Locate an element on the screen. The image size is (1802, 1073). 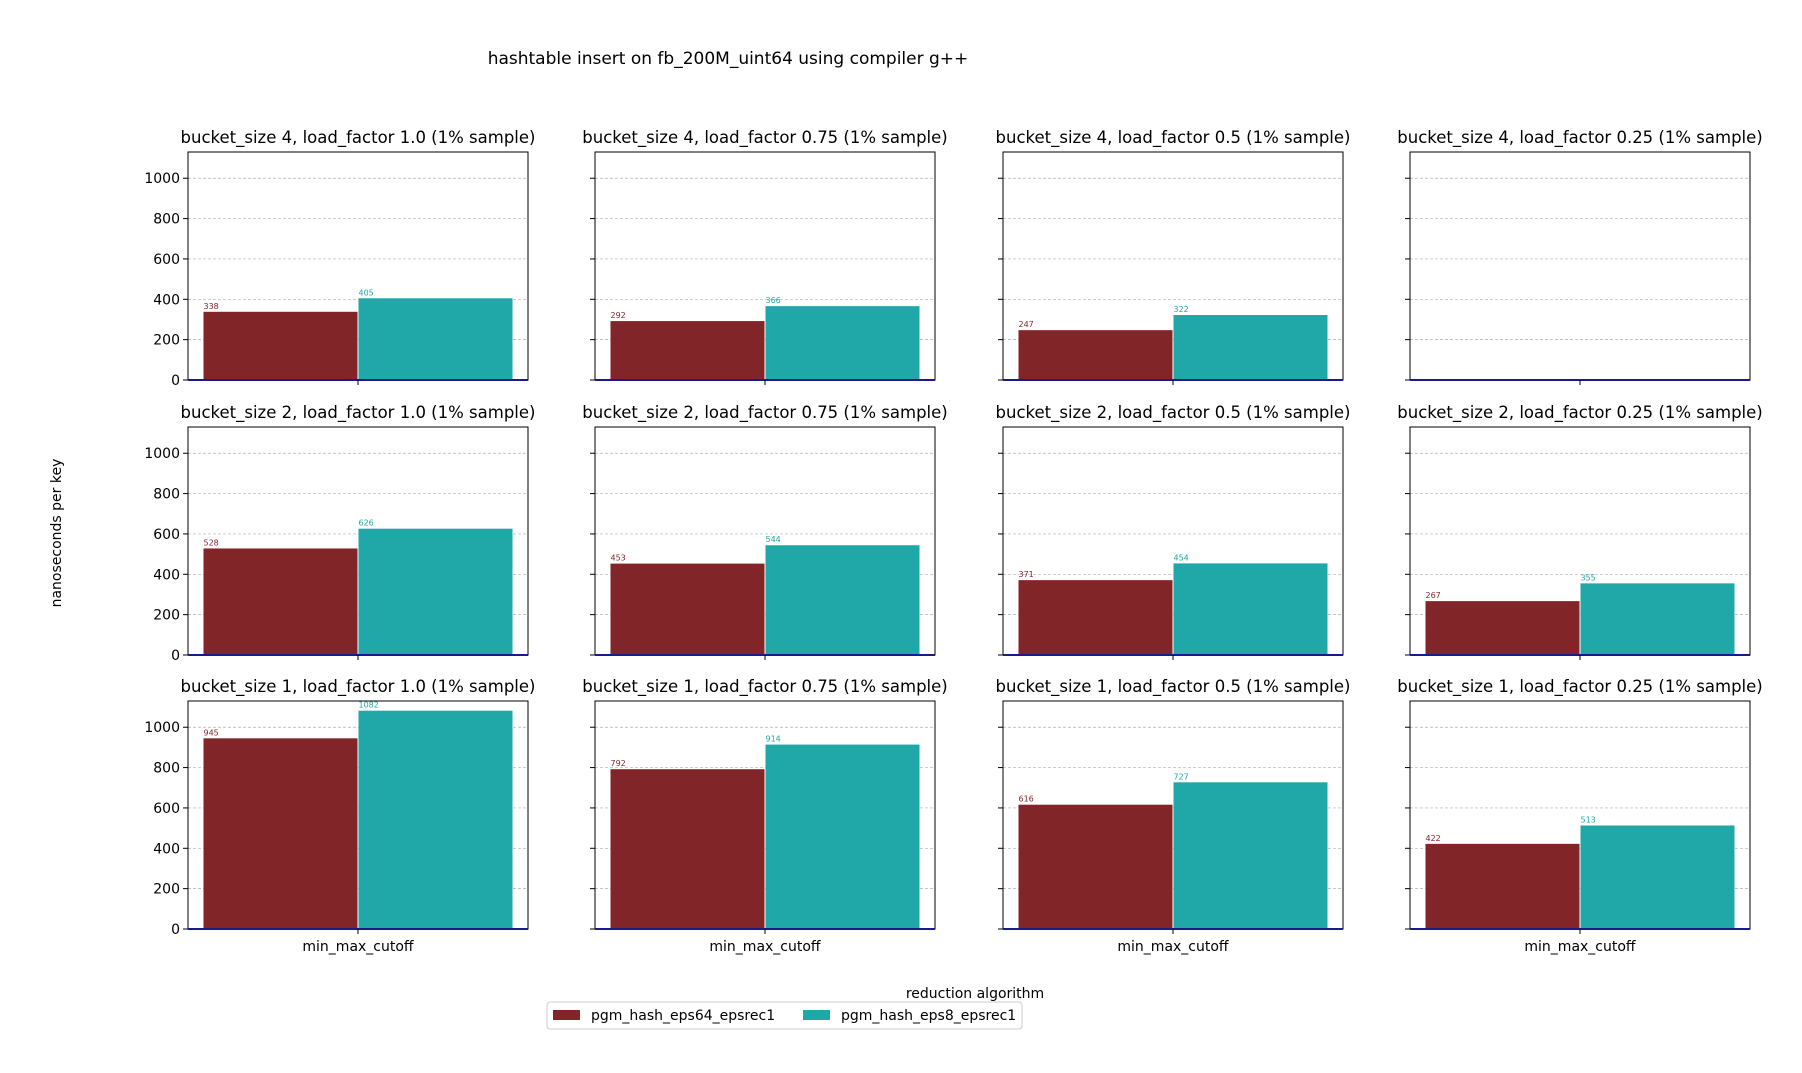
data-label: 422 is located at coordinates (1433, 838).